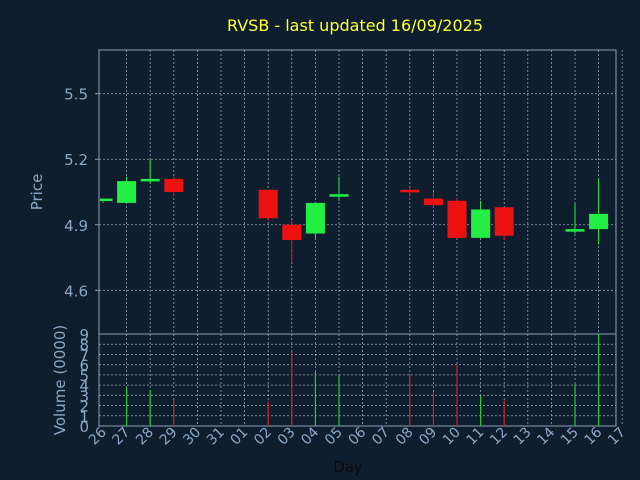 This screenshot has height=480, width=640. What do you see at coordinates (84, 355) in the screenshot?
I see `volume-tick-label: 7` at bounding box center [84, 355].